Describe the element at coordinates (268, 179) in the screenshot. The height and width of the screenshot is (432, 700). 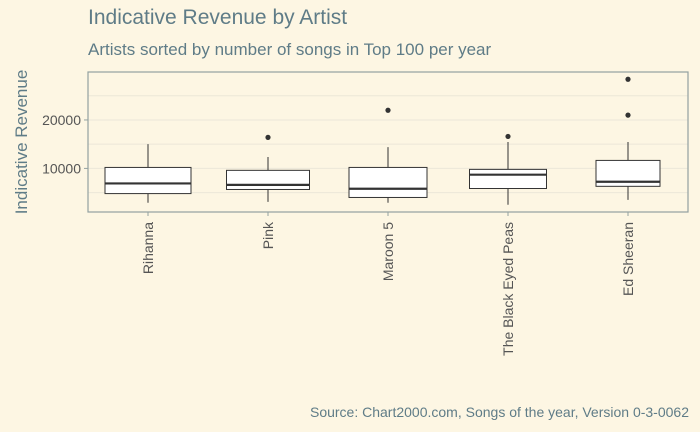
I see `box-pink` at that location.